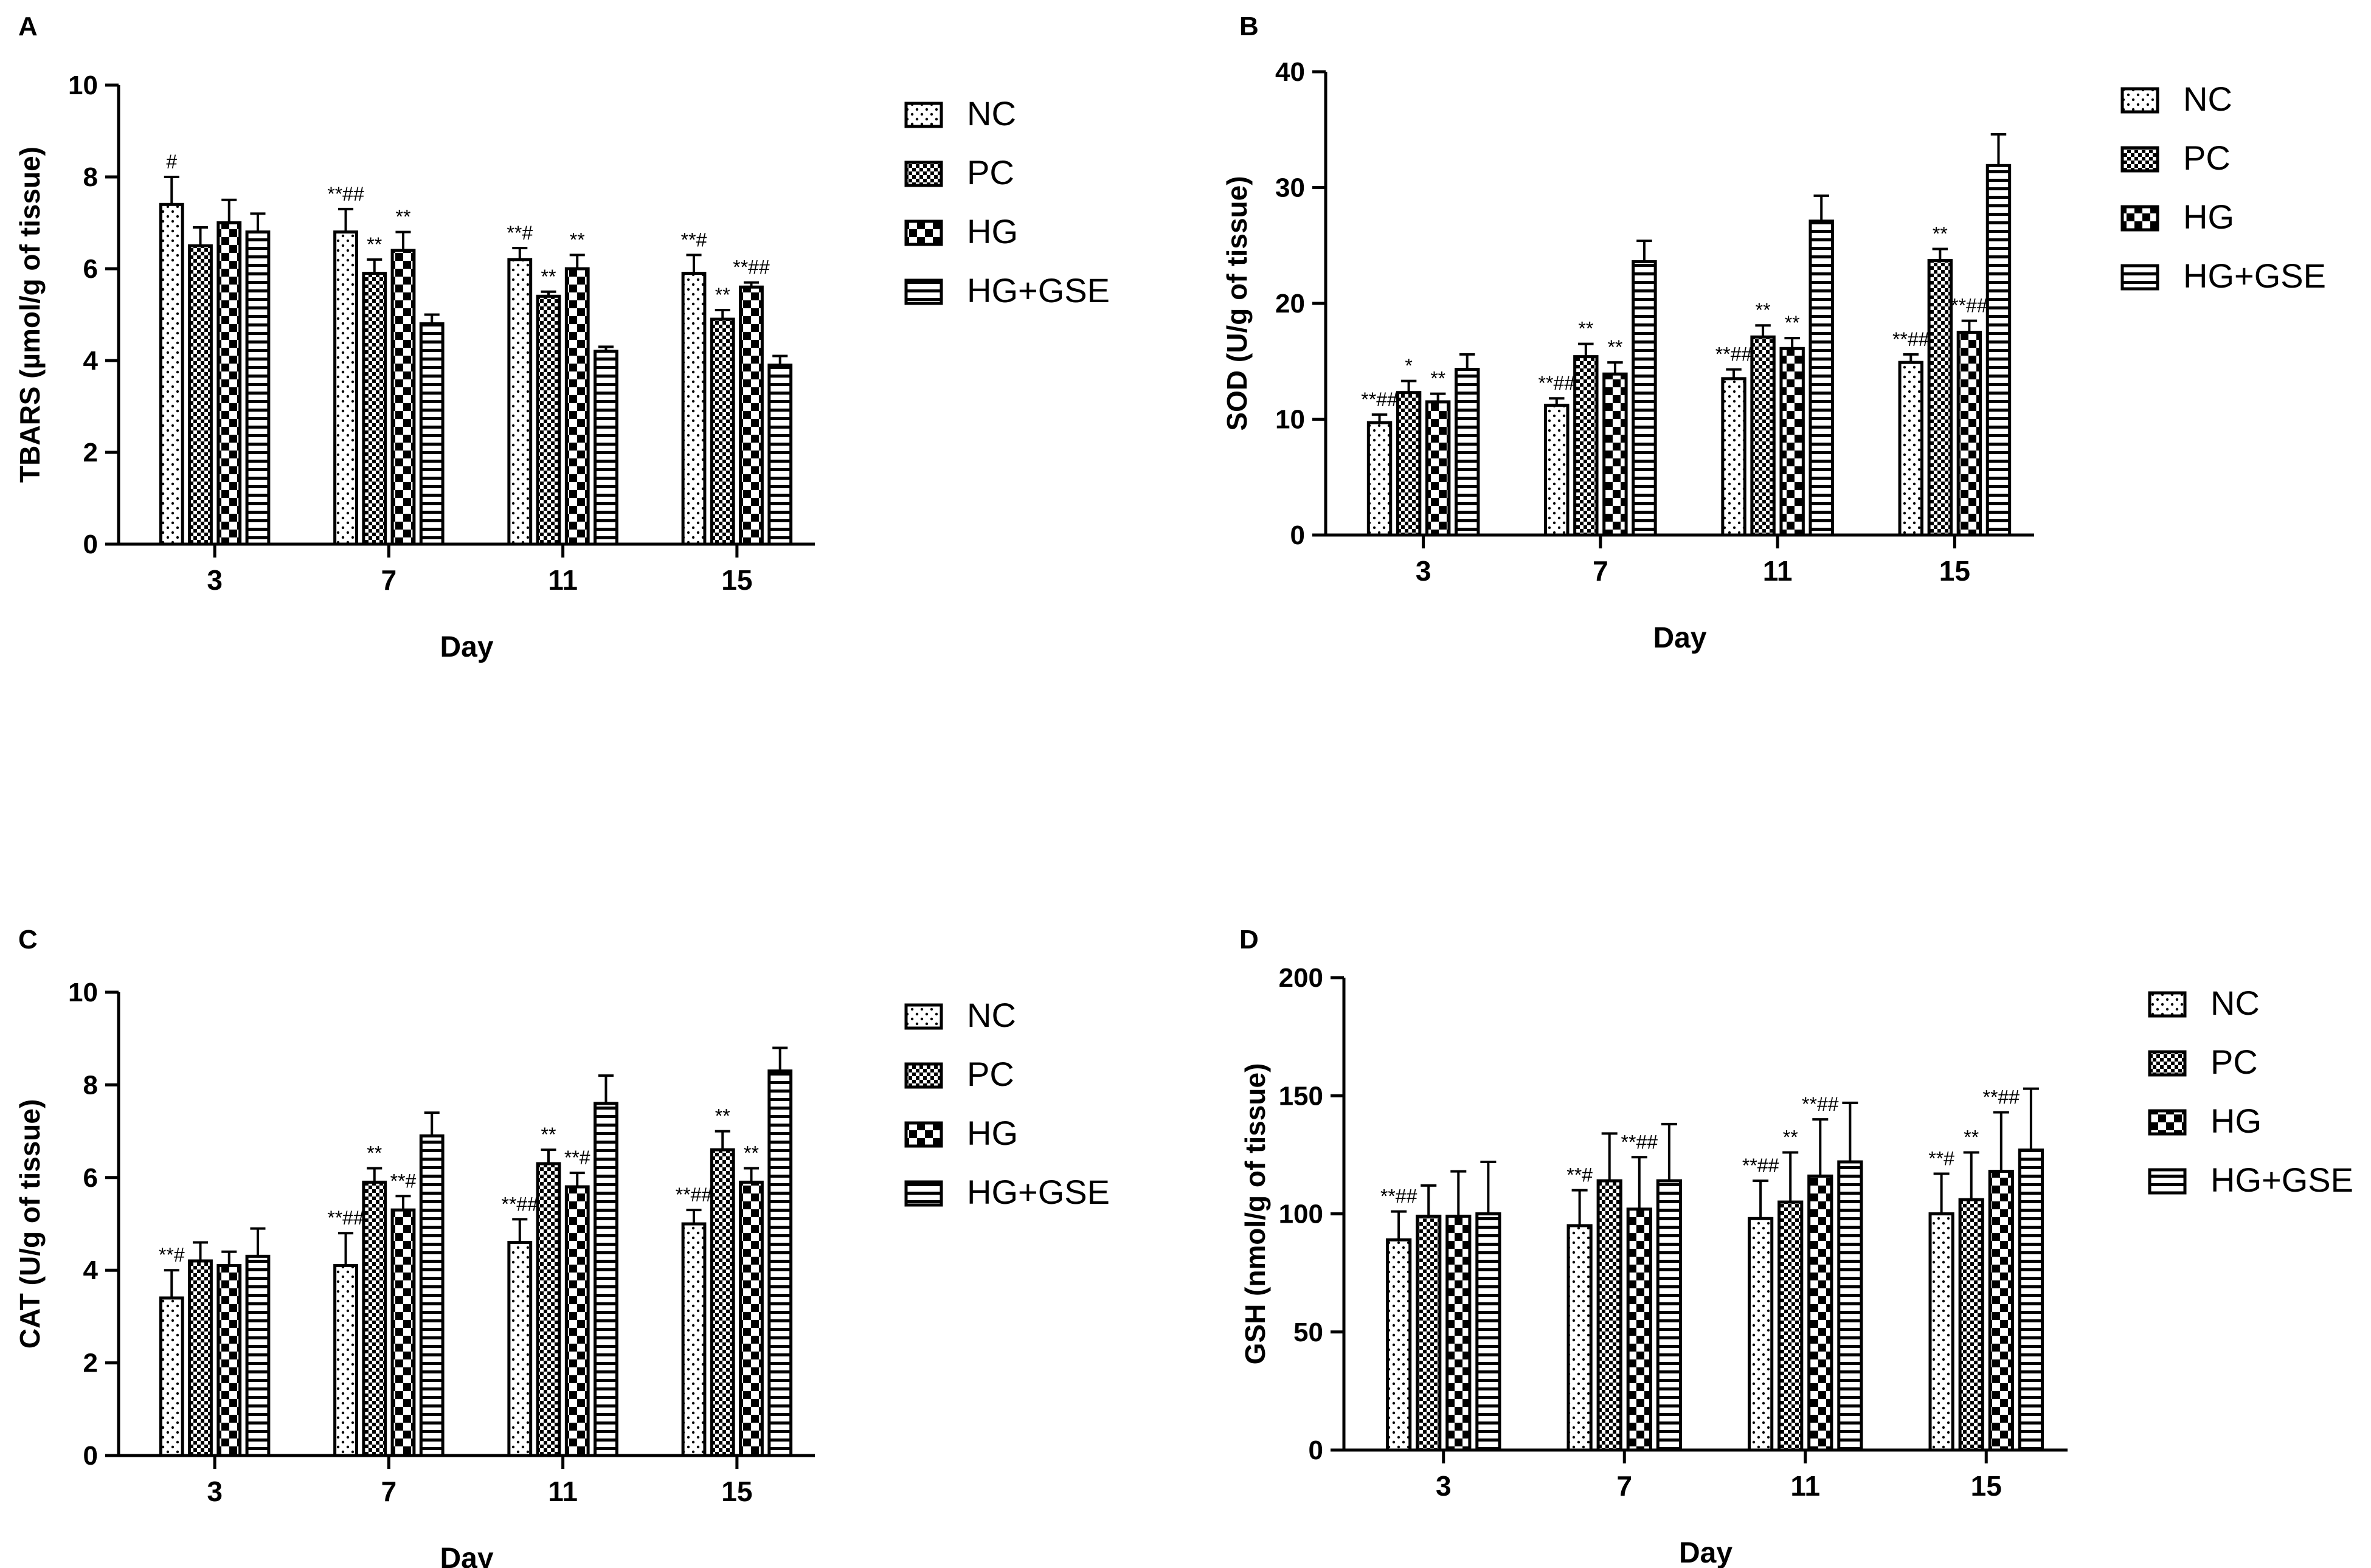  What do you see at coordinates (1301, 1096) in the screenshot?
I see `y-tick-label: 150` at bounding box center [1301, 1096].